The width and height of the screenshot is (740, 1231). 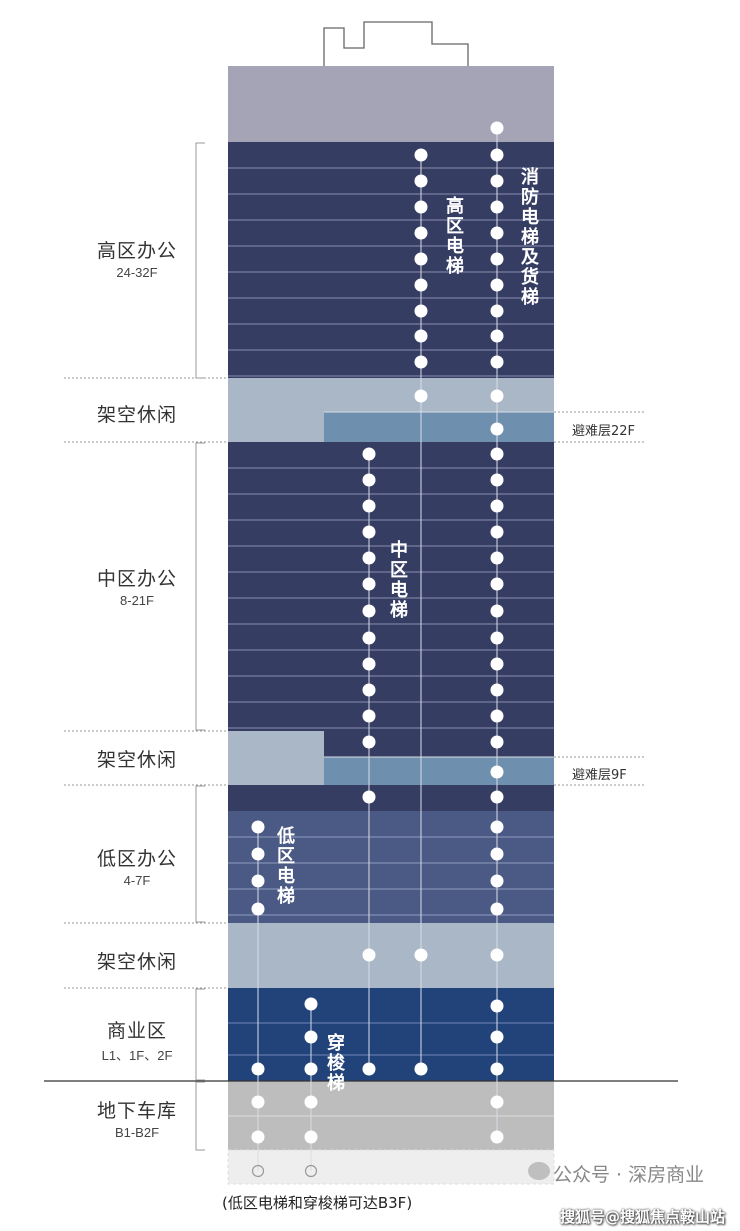 What do you see at coordinates (528, 237) in the screenshot?
I see `elevator-label-fire-freight: 消防电梯及货梯` at bounding box center [528, 237].